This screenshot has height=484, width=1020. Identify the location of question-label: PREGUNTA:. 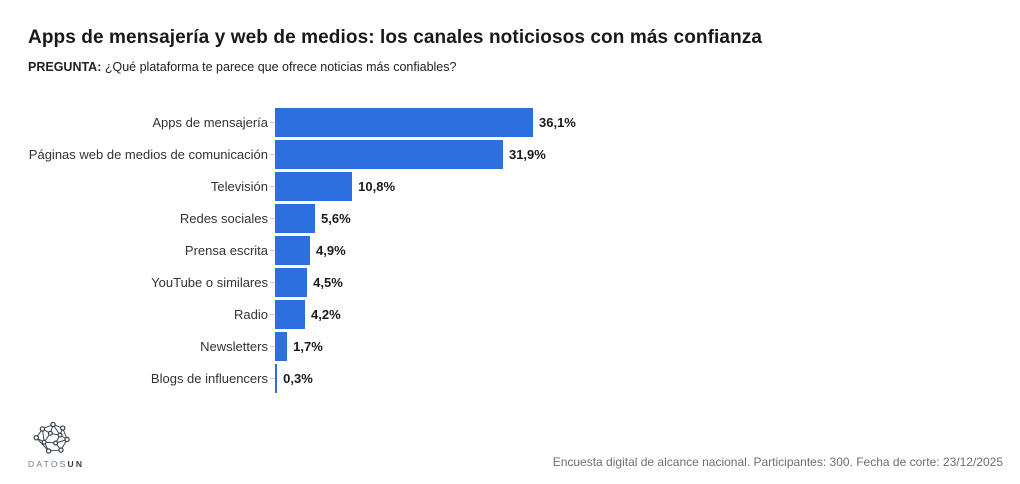
(65, 67).